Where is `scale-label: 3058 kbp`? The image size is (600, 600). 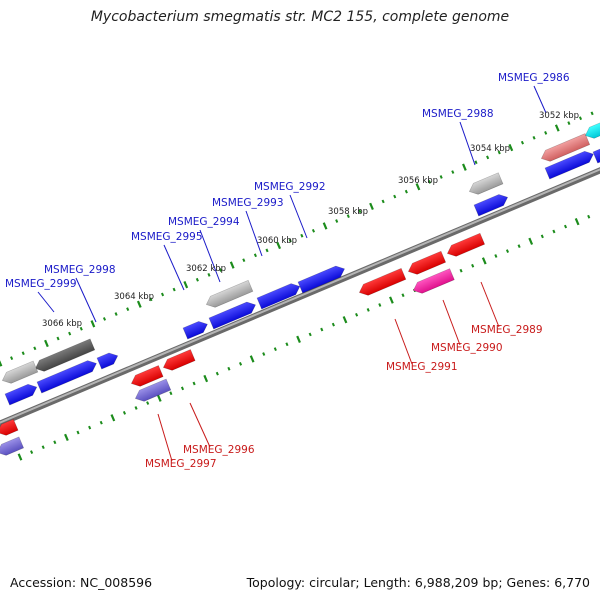
scale-label: 3058 kbp is located at coordinates (348, 212).